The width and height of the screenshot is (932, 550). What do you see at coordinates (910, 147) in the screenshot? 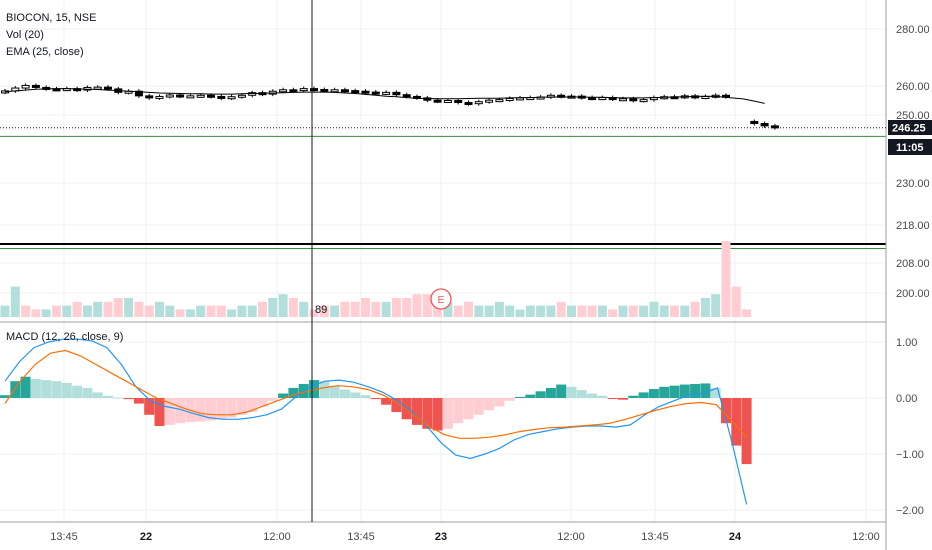
I see `countdown-tag: 11:05` at bounding box center [910, 147].